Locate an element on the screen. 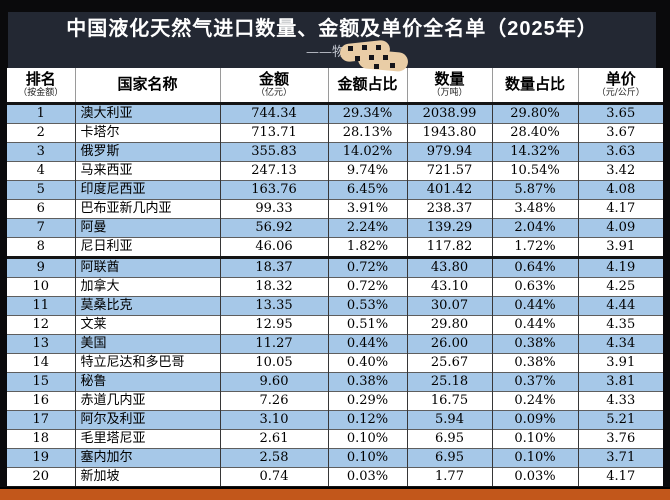  cell-country: 俄罗斯 is located at coordinates (147, 152).